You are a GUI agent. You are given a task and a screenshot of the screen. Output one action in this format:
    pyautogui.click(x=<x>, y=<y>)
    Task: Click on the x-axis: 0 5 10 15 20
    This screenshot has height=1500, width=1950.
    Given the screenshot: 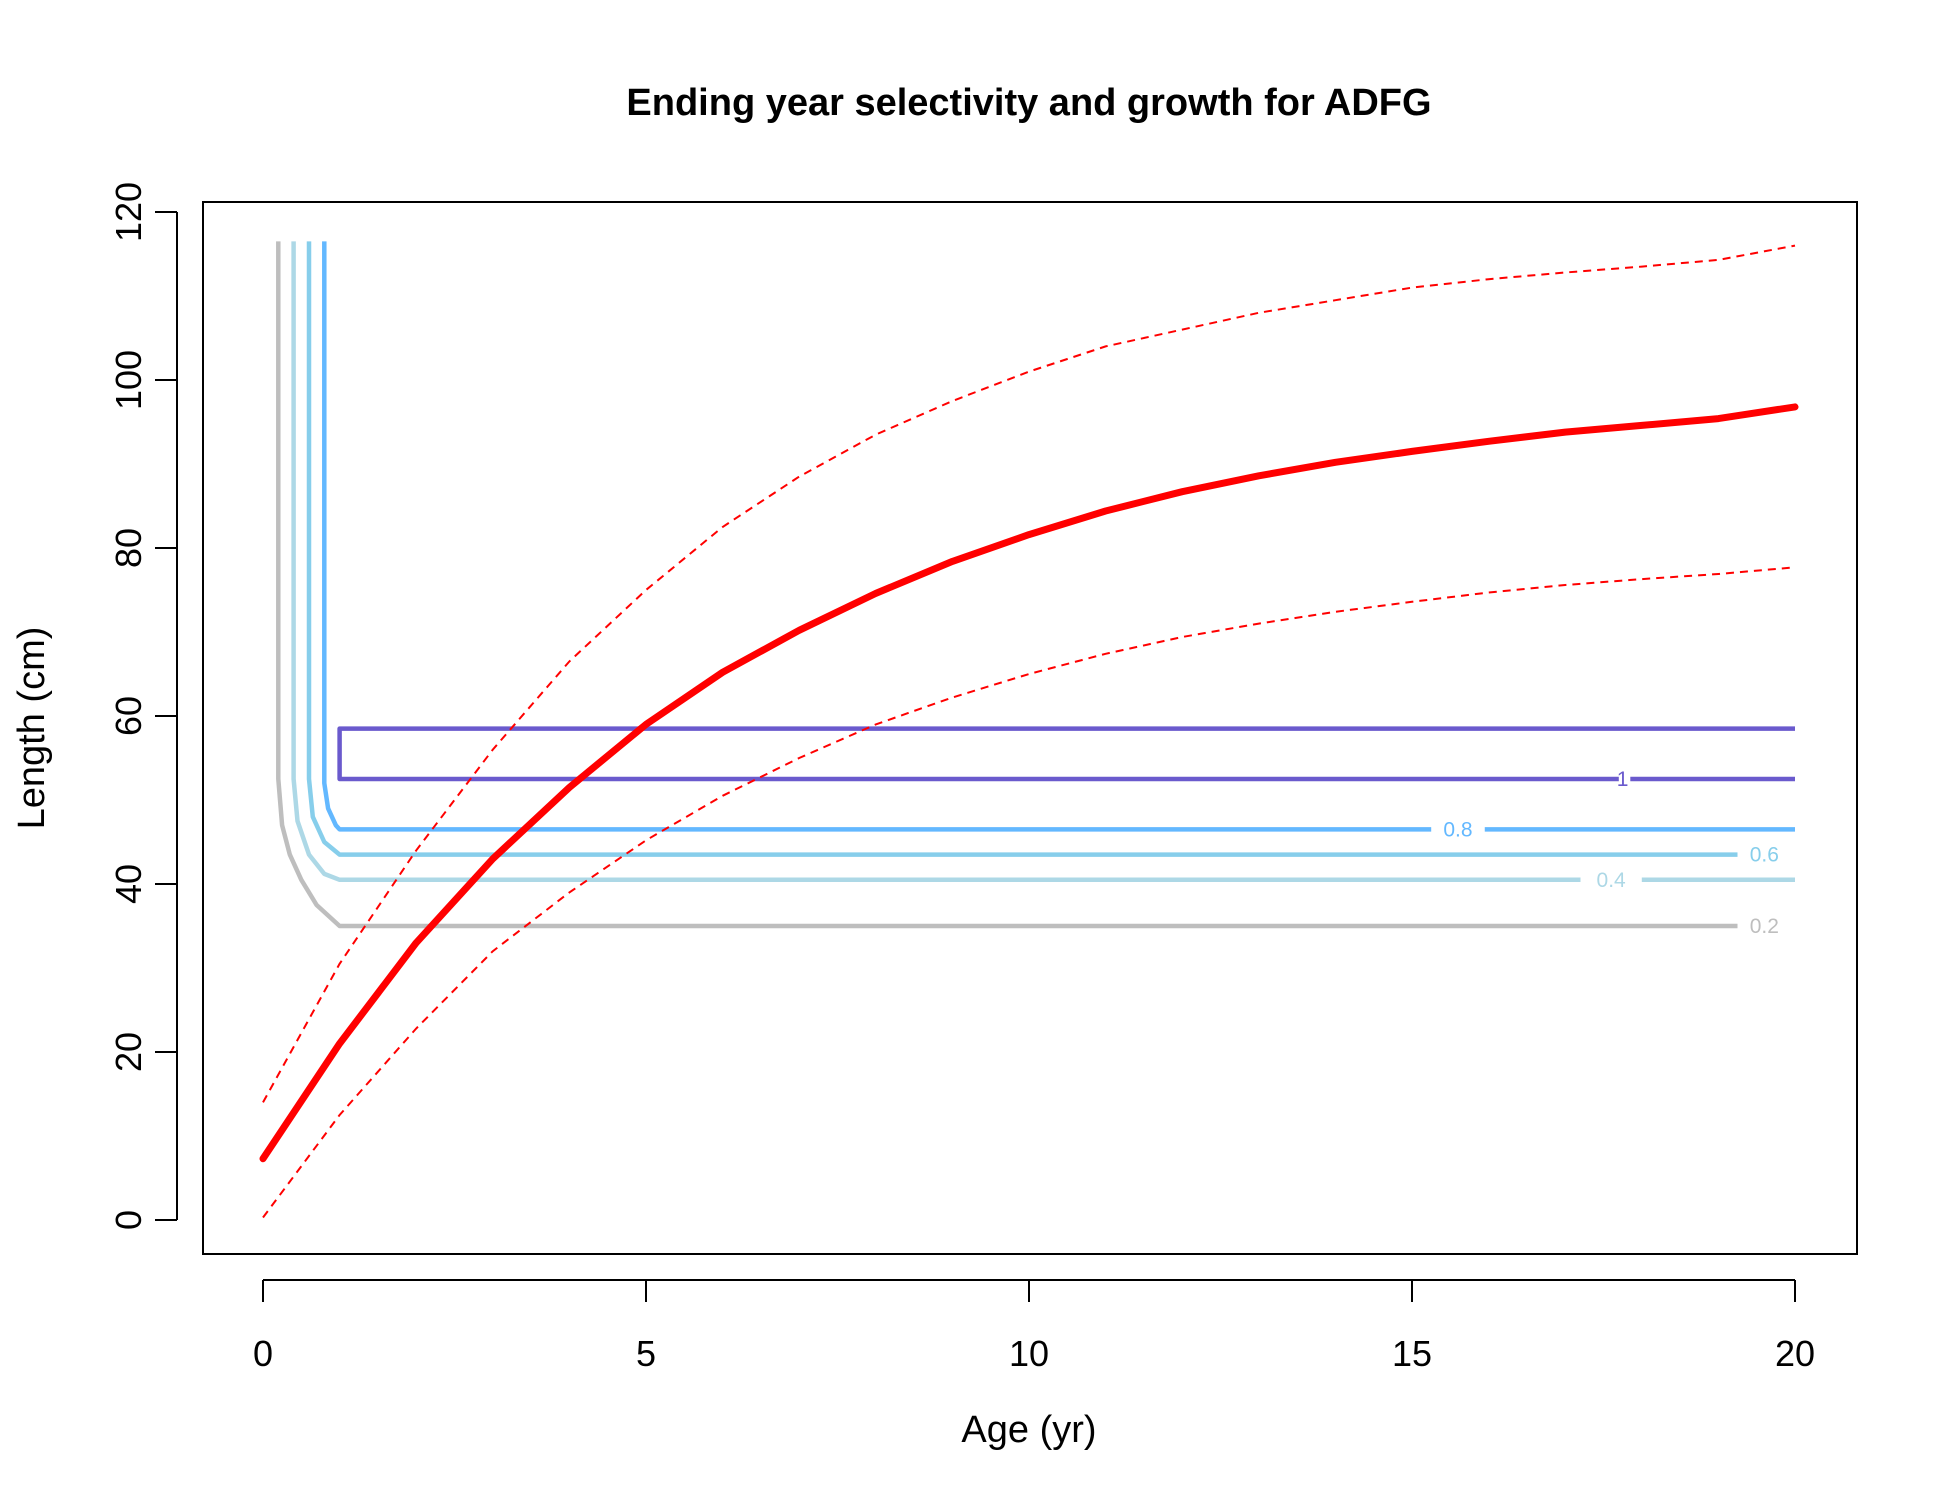 What is the action you would take?
    pyautogui.click(x=1034, y=1326)
    